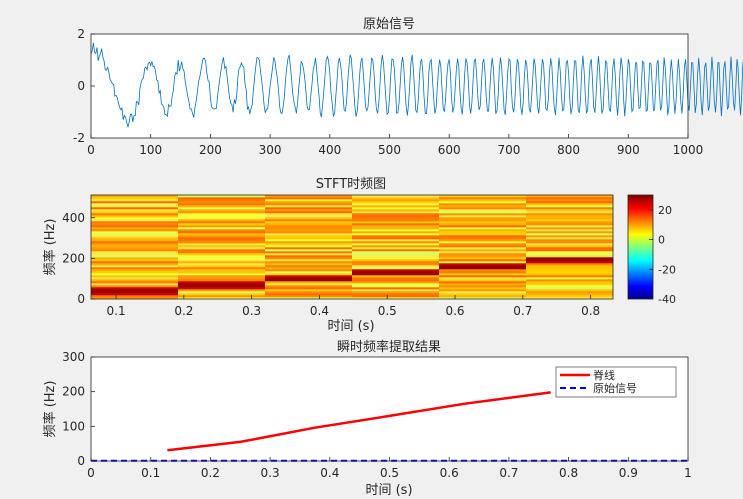 The width and height of the screenshot is (743, 499). Describe the element at coordinates (183, 311) in the screenshot. I see `stft-x-tick-label: 0.2` at that location.